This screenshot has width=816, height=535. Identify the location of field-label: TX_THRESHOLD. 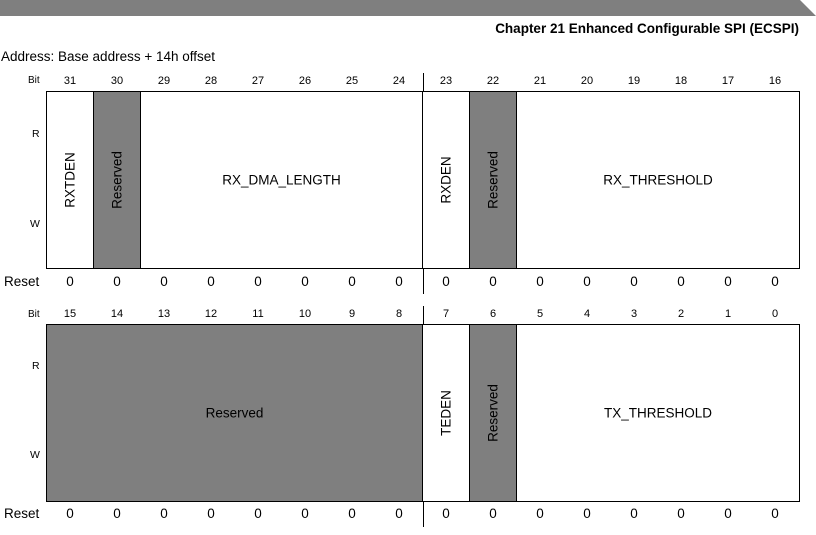
(658, 413).